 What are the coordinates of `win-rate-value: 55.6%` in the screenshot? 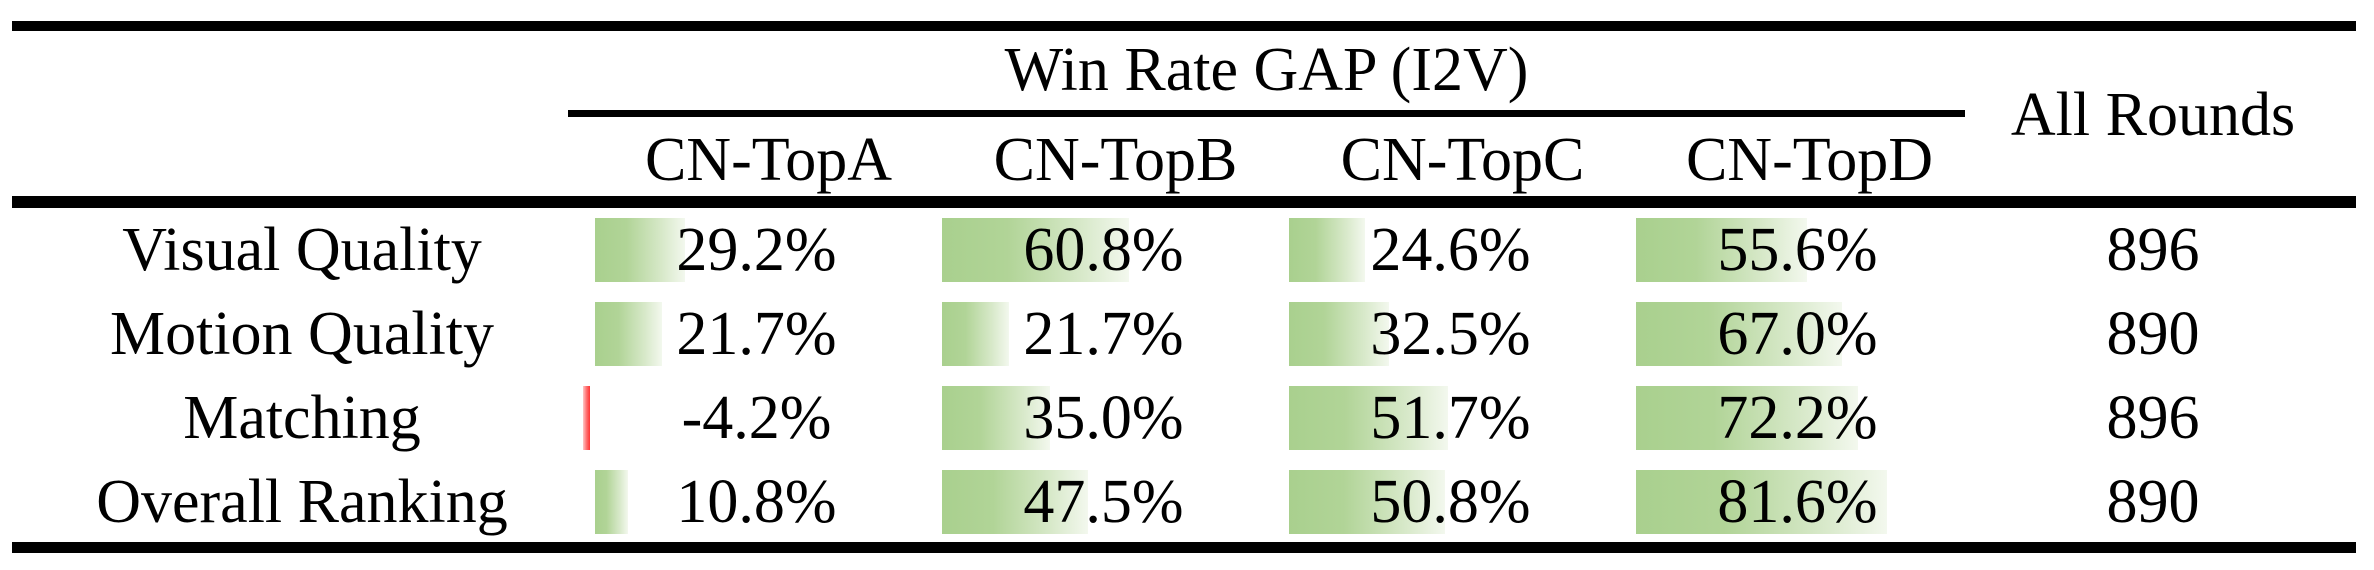 It's located at (1797, 250).